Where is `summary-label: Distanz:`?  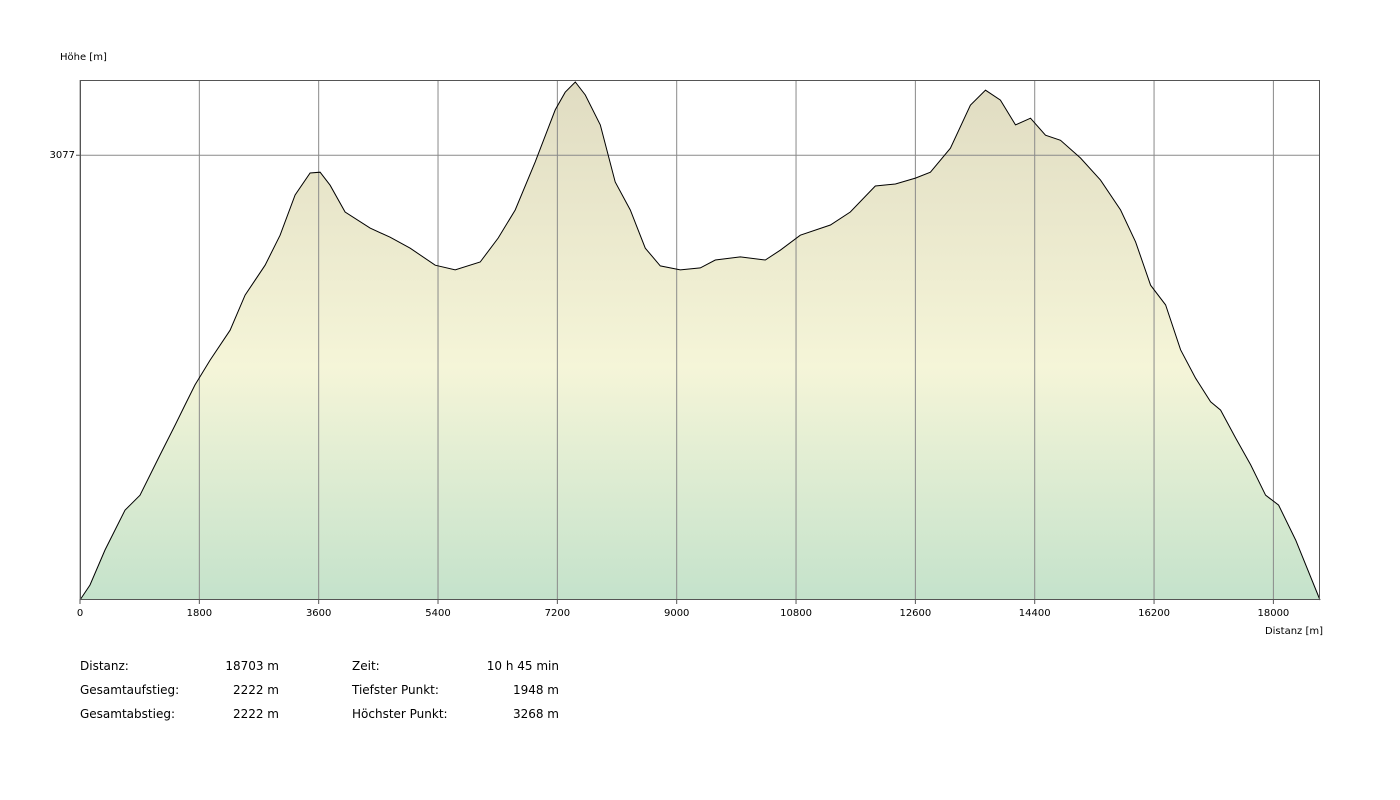
summary-label: Distanz: is located at coordinates (104, 666).